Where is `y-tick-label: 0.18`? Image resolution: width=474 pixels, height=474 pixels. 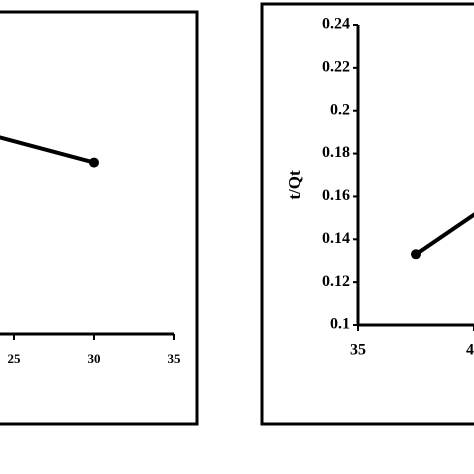 y-tick-label: 0.18 is located at coordinates (336, 152).